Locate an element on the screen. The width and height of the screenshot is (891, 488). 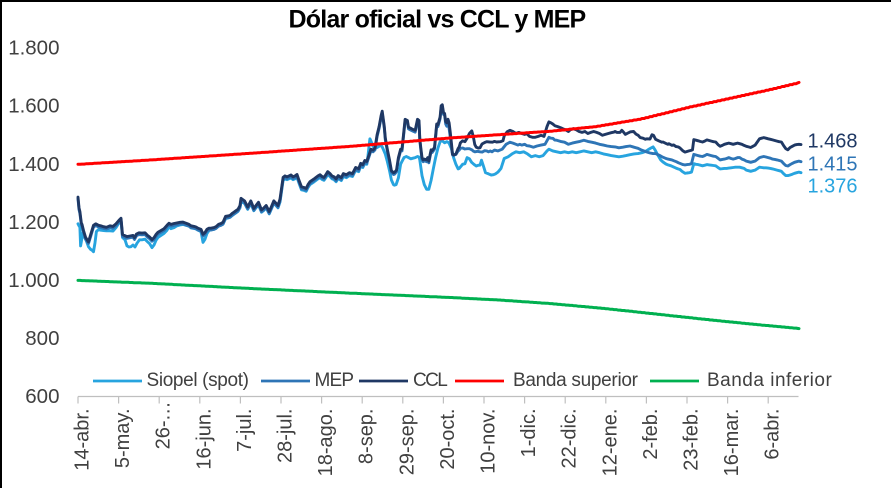
svg-text: 1.400 is located at coordinates (33, 164).